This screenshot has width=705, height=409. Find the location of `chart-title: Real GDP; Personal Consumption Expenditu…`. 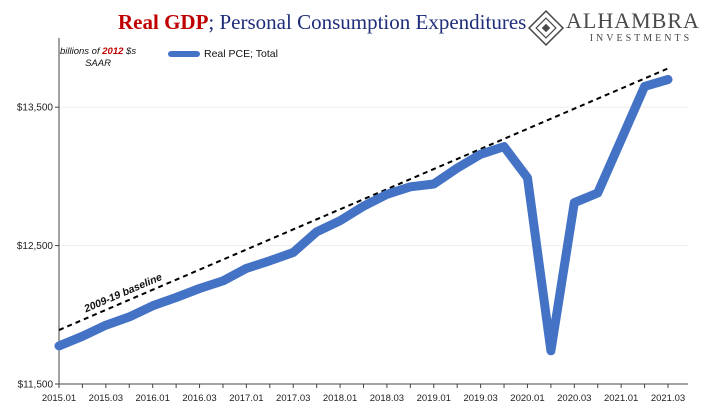

chart-title: Real GDP; Personal Consumption Expenditu… is located at coordinates (322, 22).